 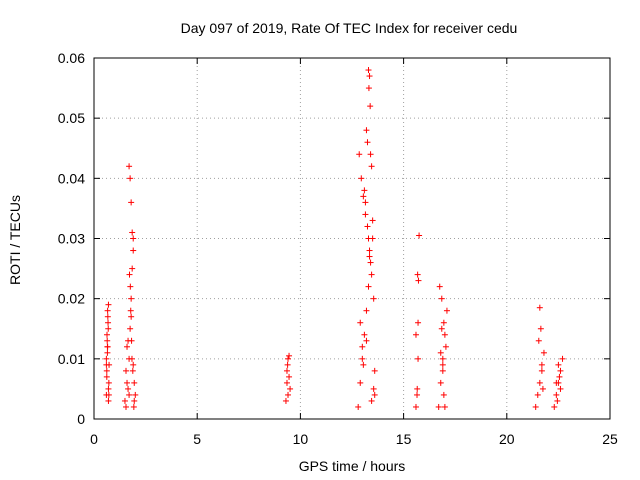 I want to click on y-tick-label: 0.02, so click(x=71, y=299).